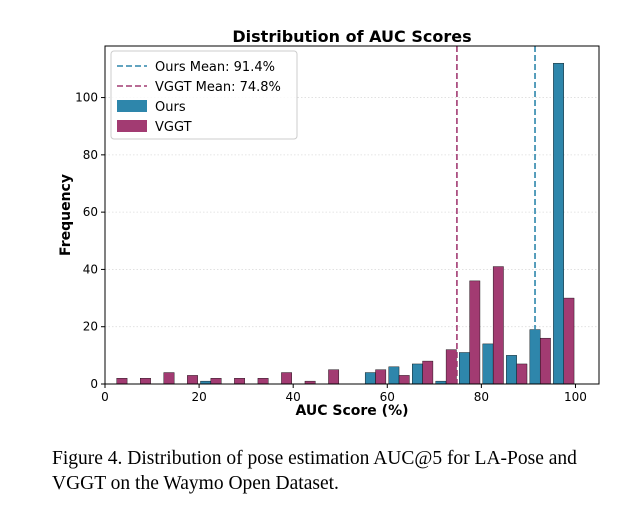 Image resolution: width=623 pixels, height=521 pixels. Describe the element at coordinates (215, 67) in the screenshot. I see `legend-label: Ours Mean: 91.4%` at that location.